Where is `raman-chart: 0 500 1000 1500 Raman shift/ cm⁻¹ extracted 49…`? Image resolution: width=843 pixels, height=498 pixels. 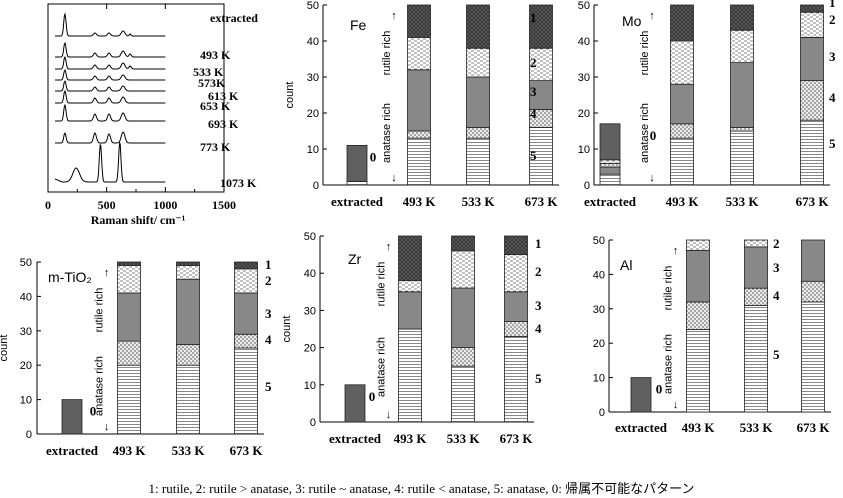
raman-chart: 0 500 1000 1500 Raman shift/ cm⁻¹ extracted 49… is located at coordinates (151, 115).